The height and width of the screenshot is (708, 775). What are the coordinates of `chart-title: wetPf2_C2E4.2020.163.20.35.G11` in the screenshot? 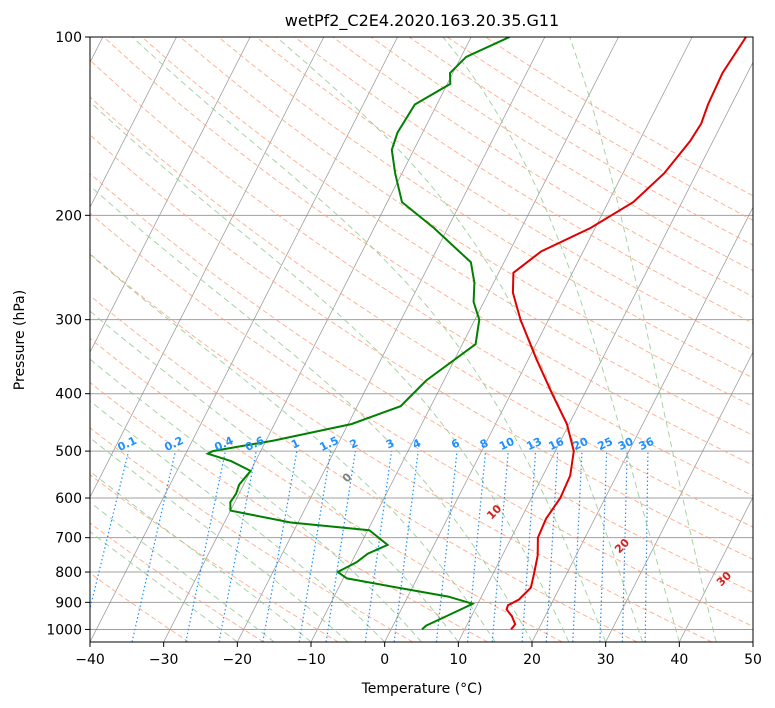 It's located at (422, 21).